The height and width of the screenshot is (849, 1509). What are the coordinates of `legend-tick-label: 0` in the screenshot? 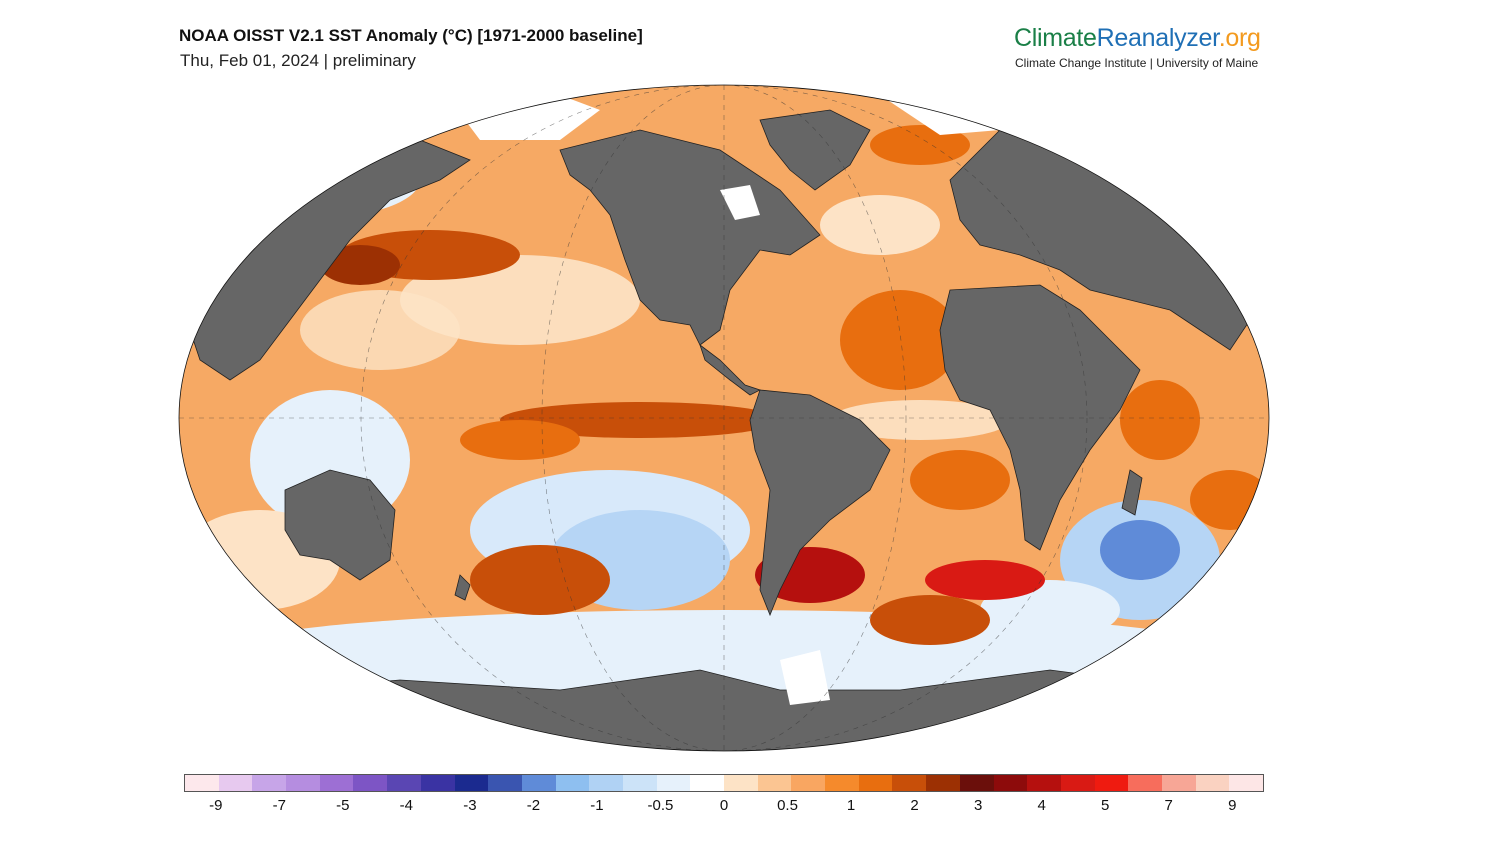 It's located at (724, 805).